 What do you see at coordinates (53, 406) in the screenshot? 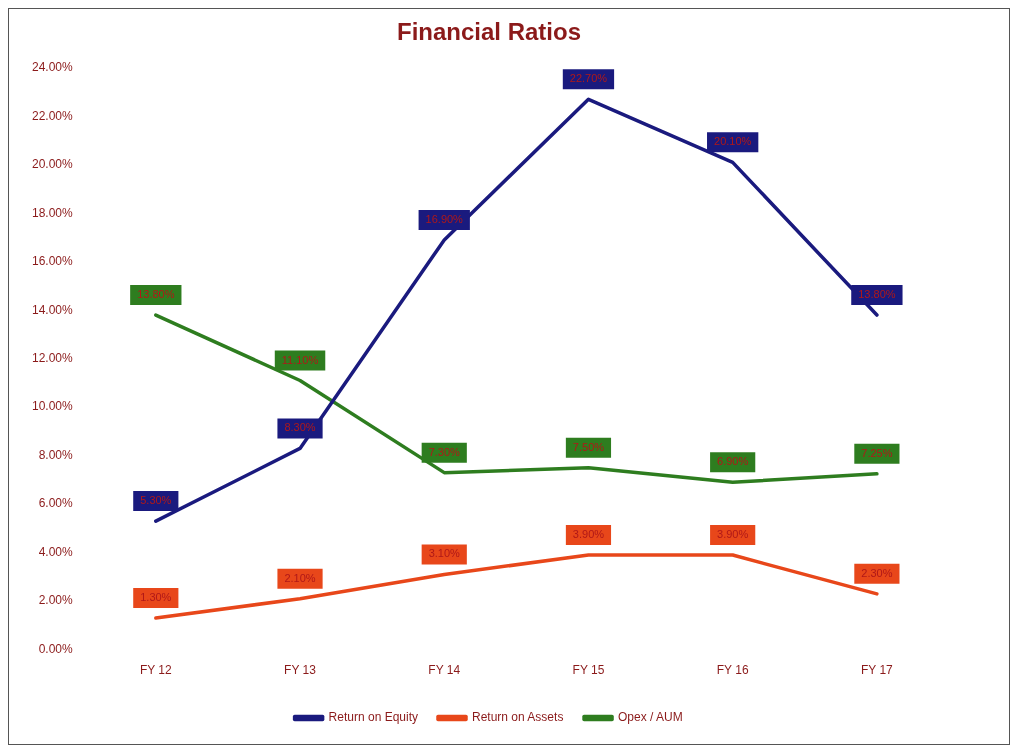
I see `y-tick-label: 10.00%` at bounding box center [53, 406].